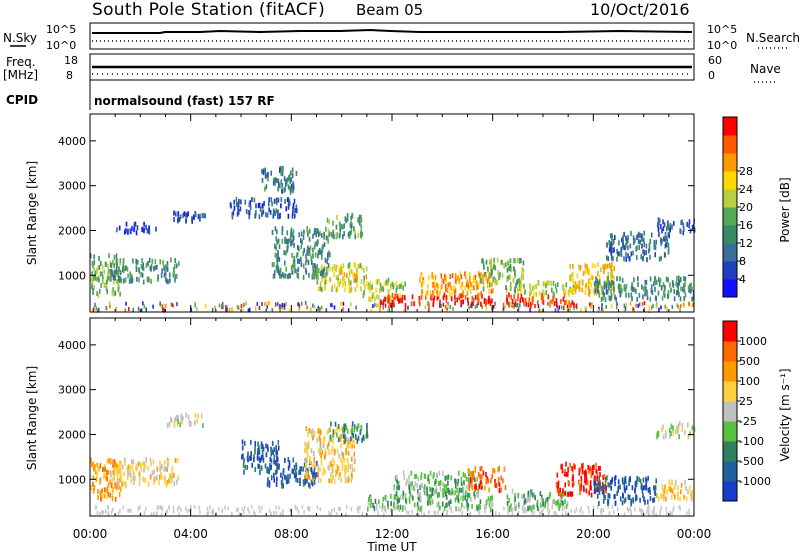 The height and width of the screenshot is (554, 800). I want to click on y-tick-label: 3000, so click(72, 186).